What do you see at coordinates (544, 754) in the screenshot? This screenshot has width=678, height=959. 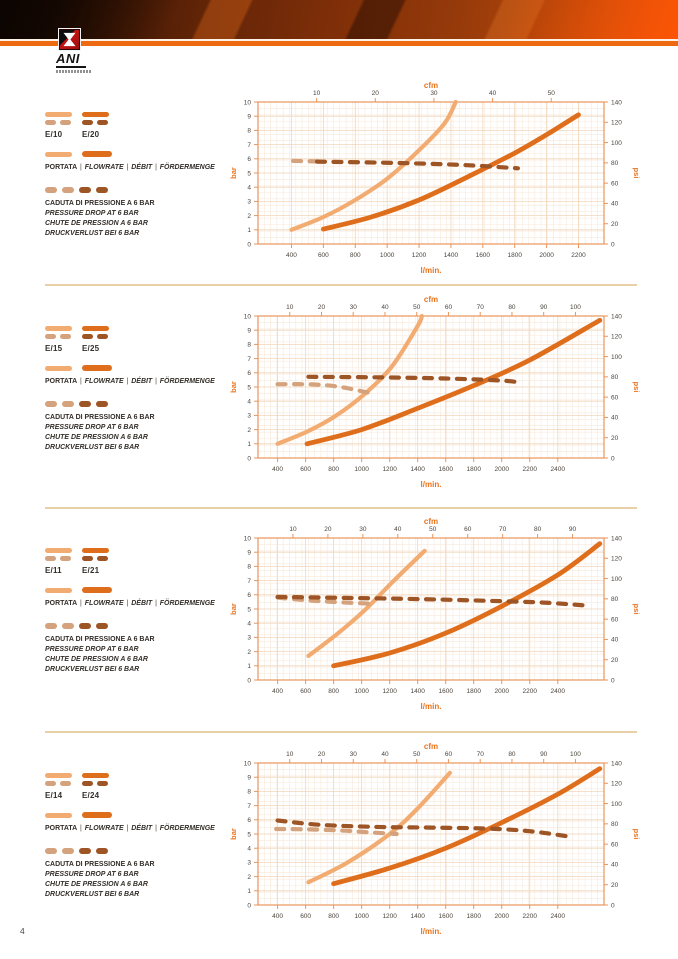 I see `svg-text: 90` at bounding box center [544, 754].